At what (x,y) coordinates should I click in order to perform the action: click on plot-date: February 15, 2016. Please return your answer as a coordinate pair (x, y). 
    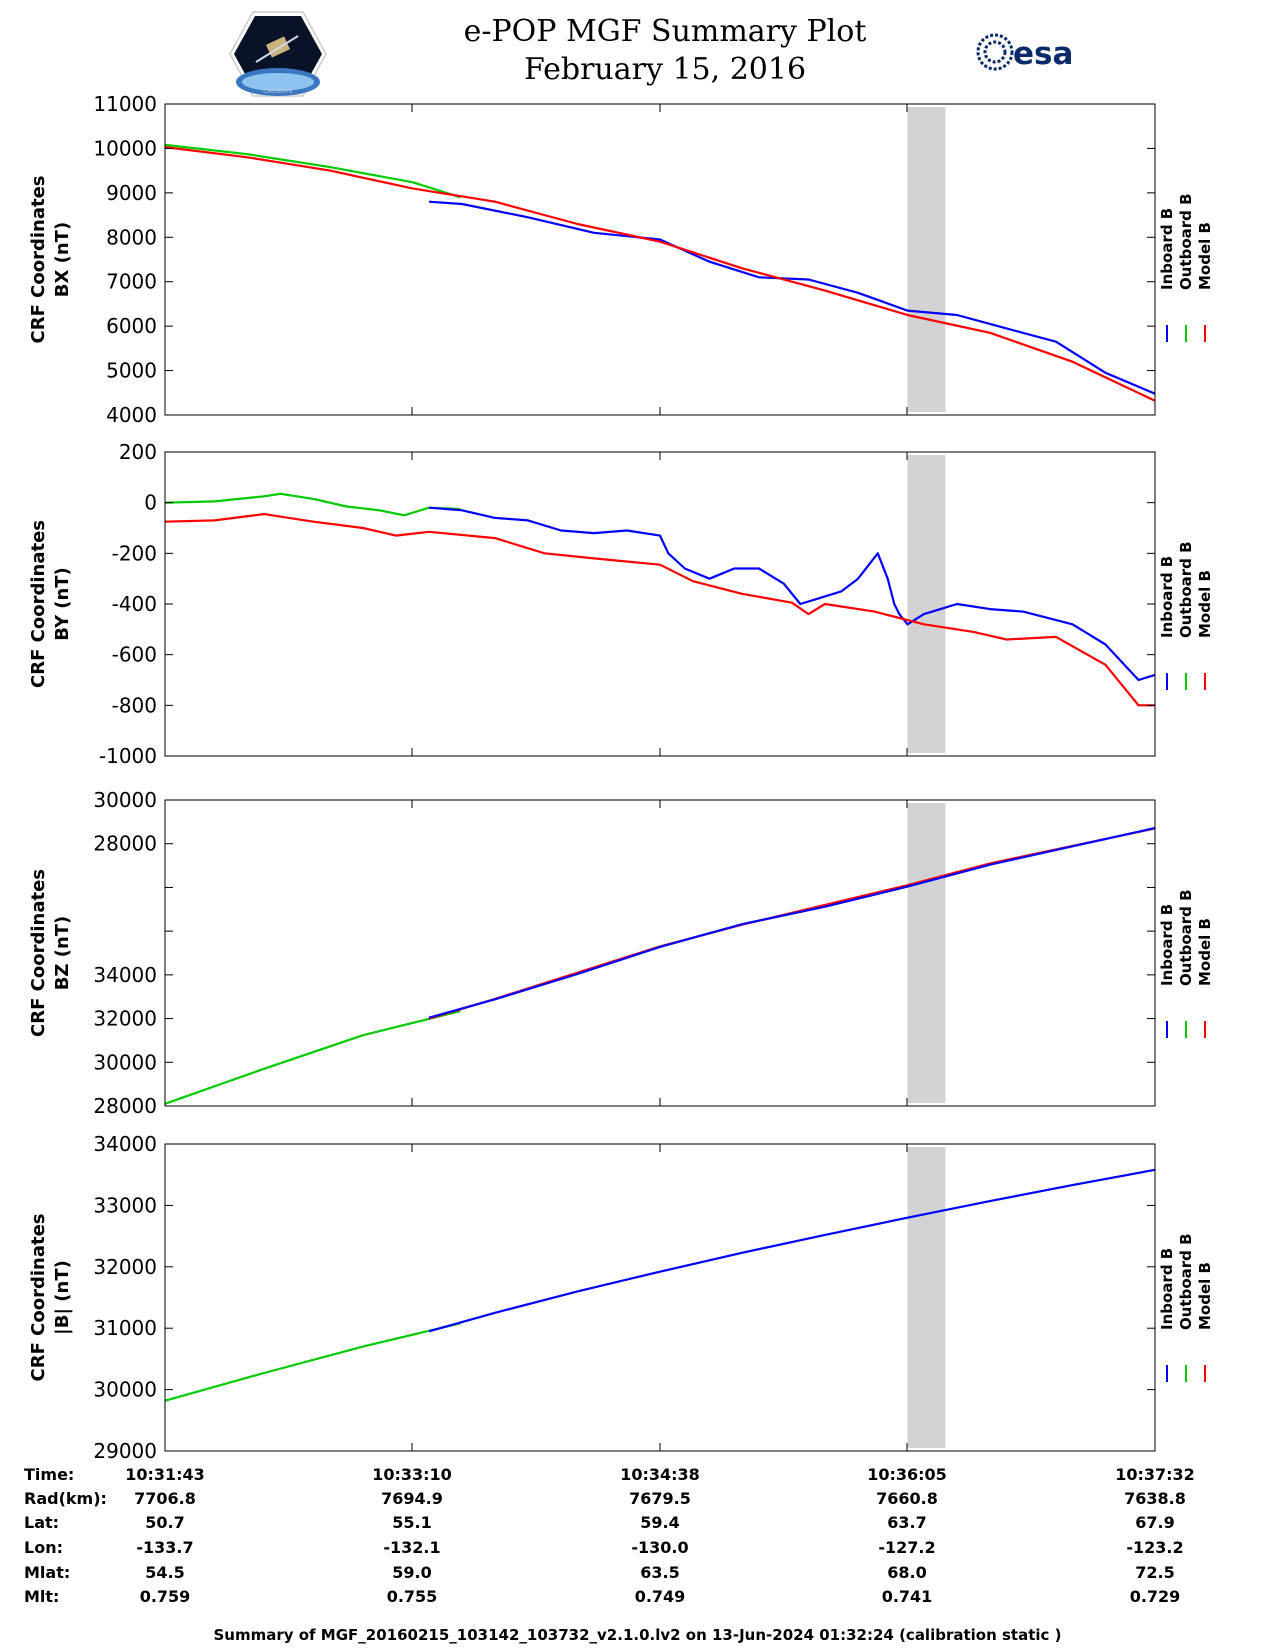
    Looking at the image, I should click on (665, 69).